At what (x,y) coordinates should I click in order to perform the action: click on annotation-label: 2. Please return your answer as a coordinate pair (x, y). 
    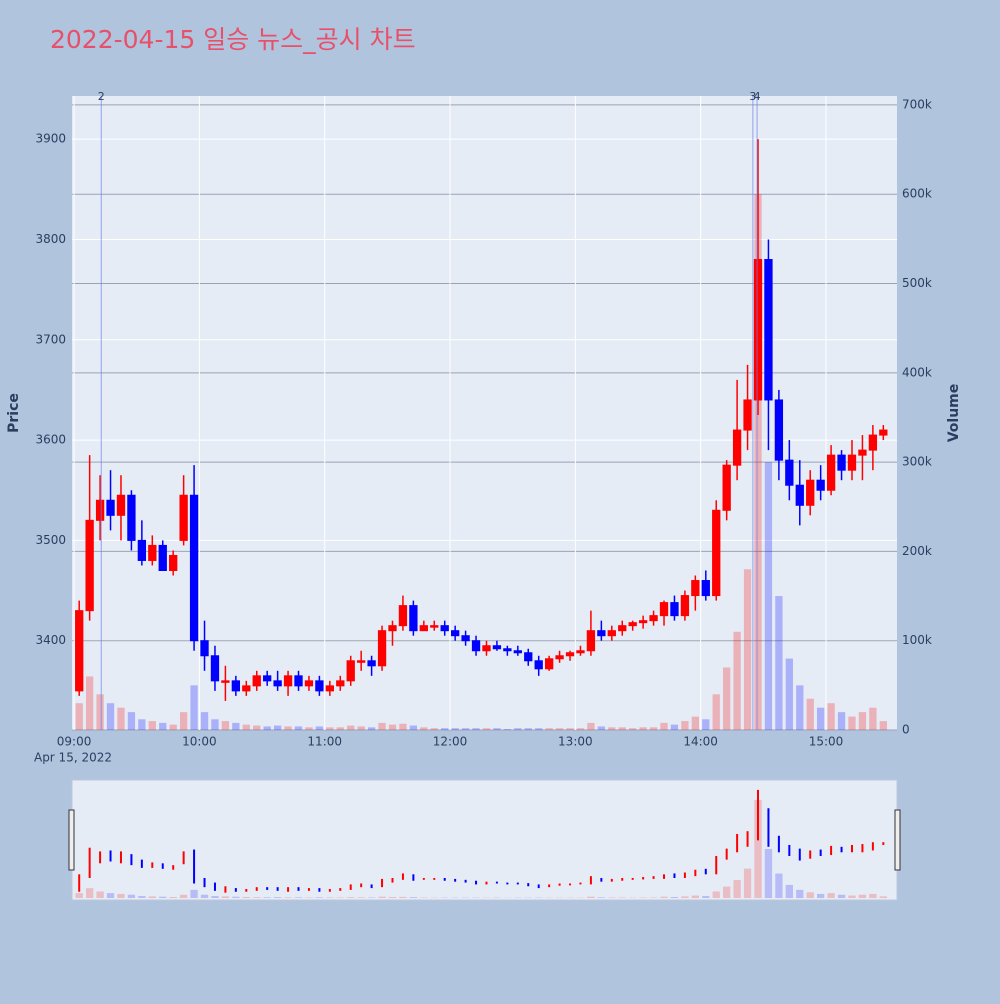
    Looking at the image, I should click on (101, 96).